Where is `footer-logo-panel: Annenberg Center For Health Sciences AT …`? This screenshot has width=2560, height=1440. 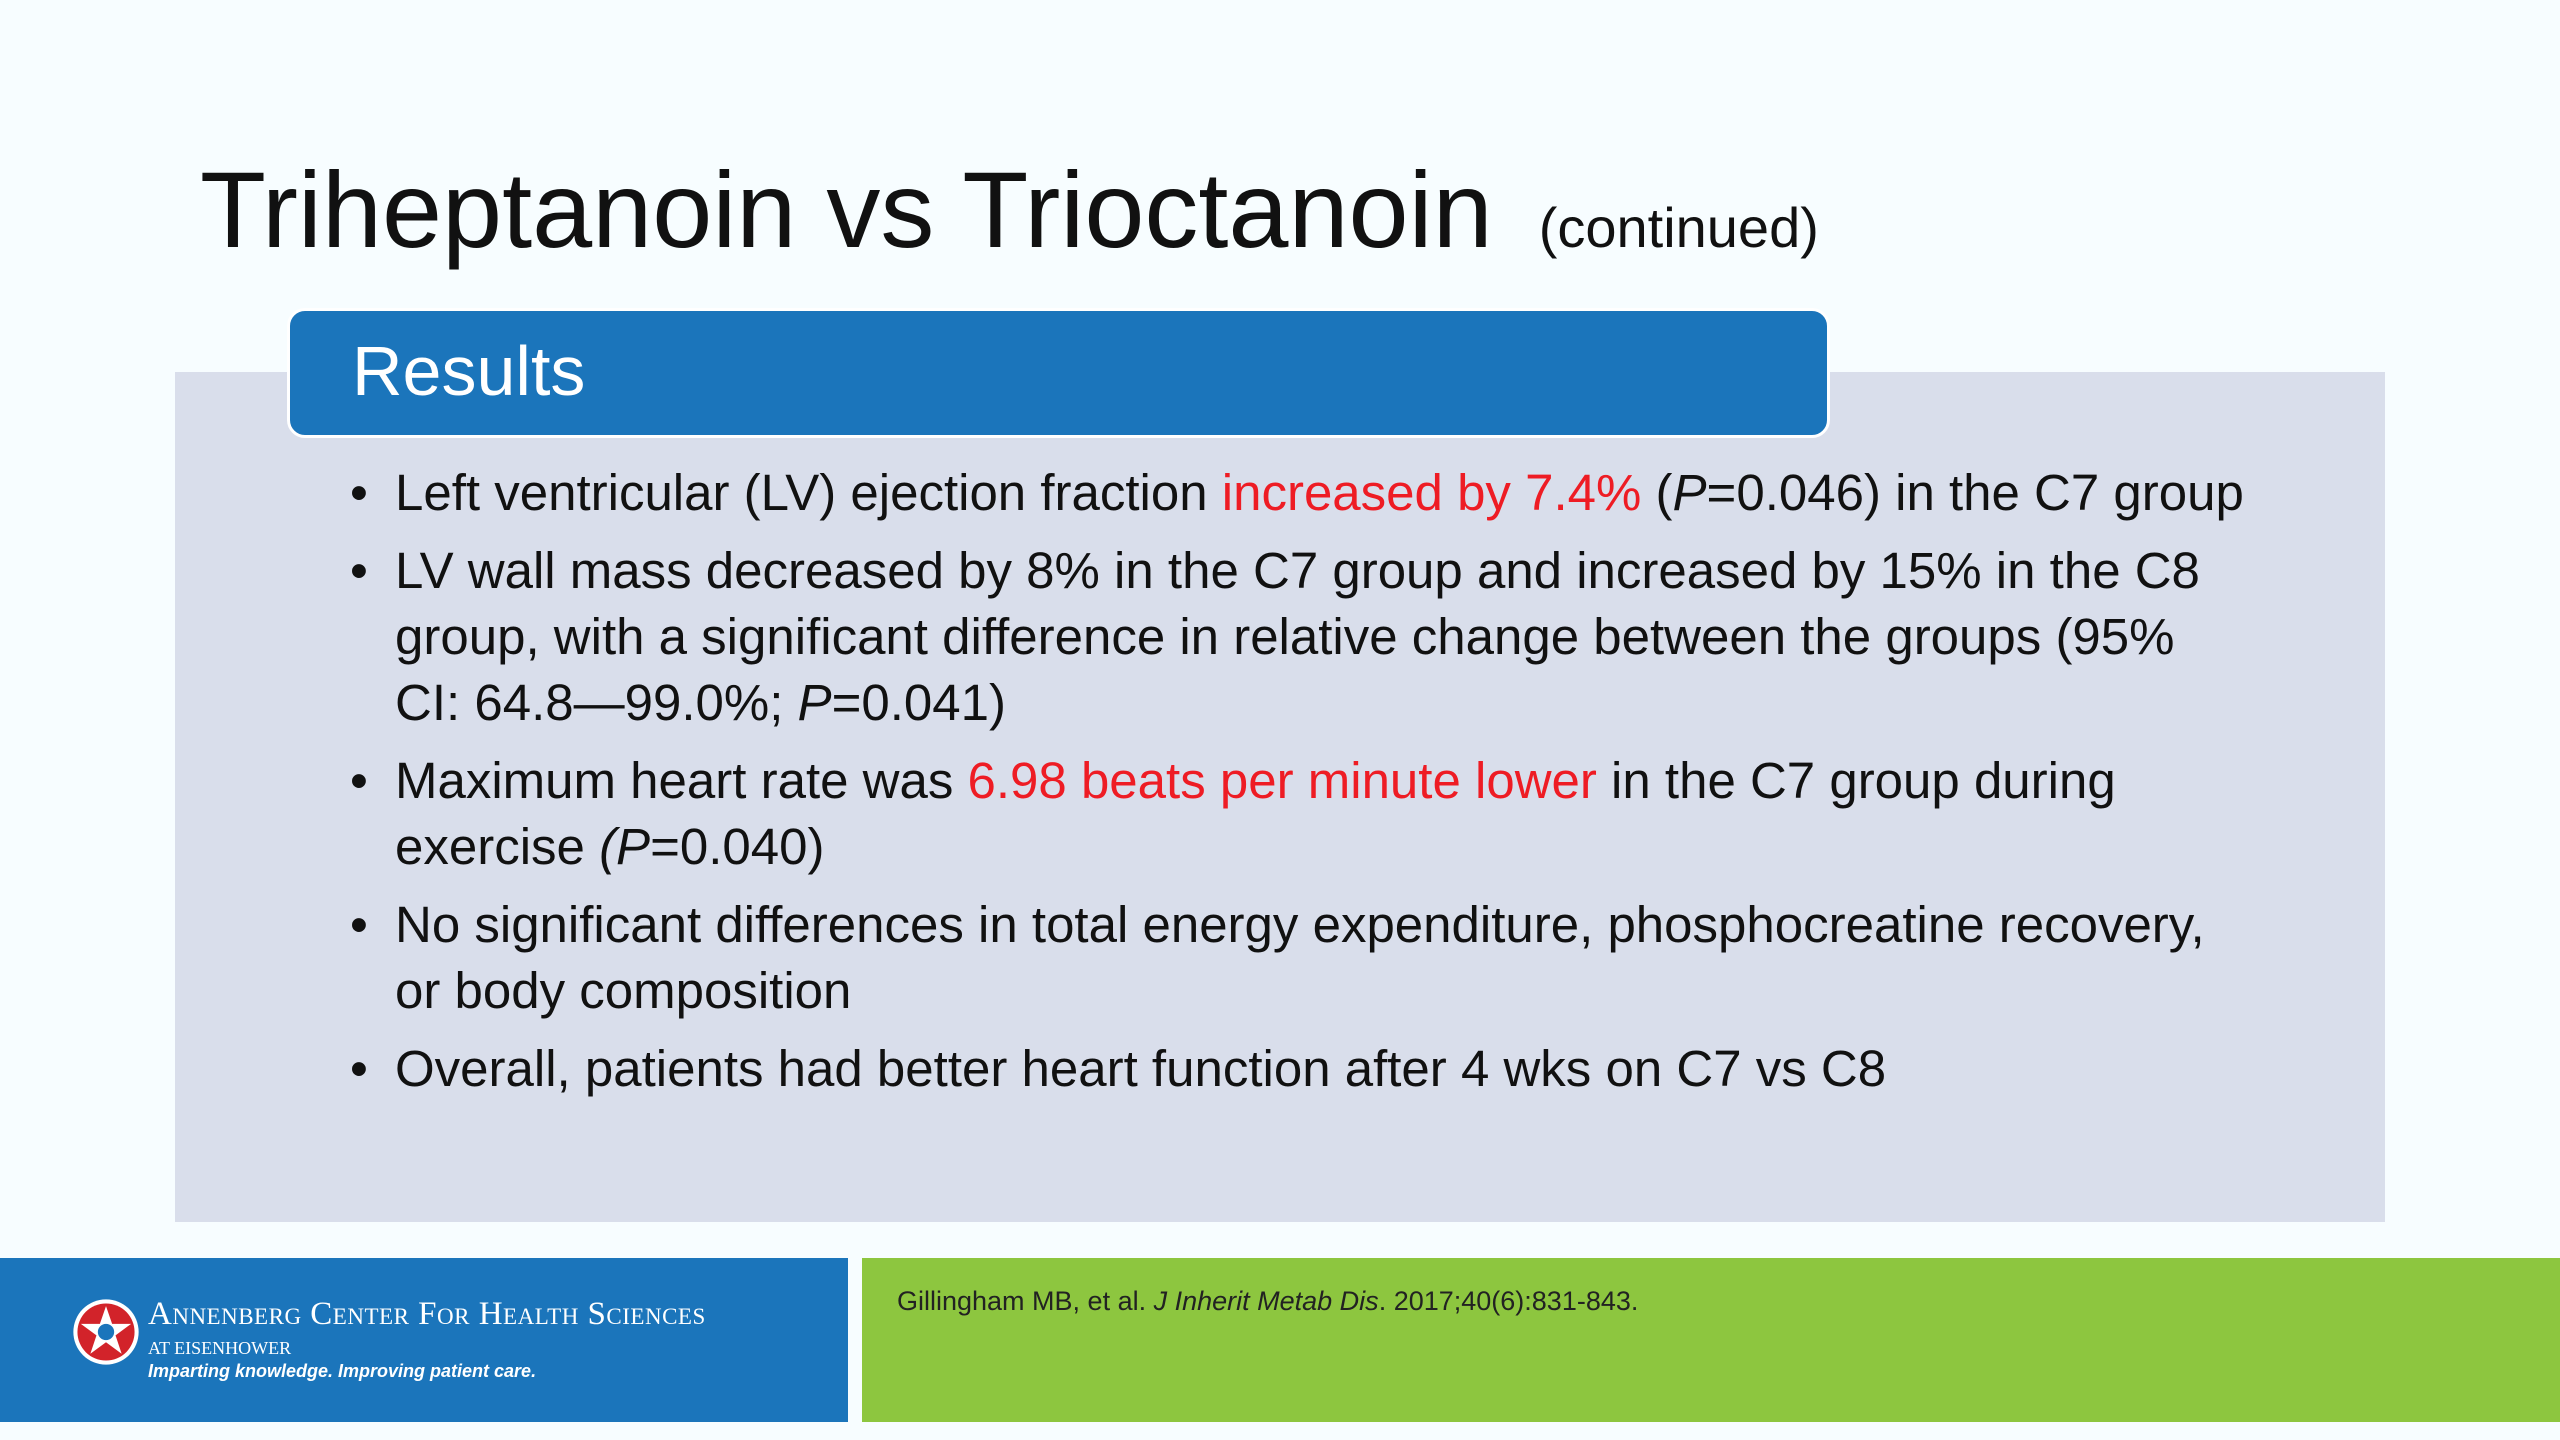
footer-logo-panel: Annenberg Center For Health Sciences AT … is located at coordinates (424, 1340).